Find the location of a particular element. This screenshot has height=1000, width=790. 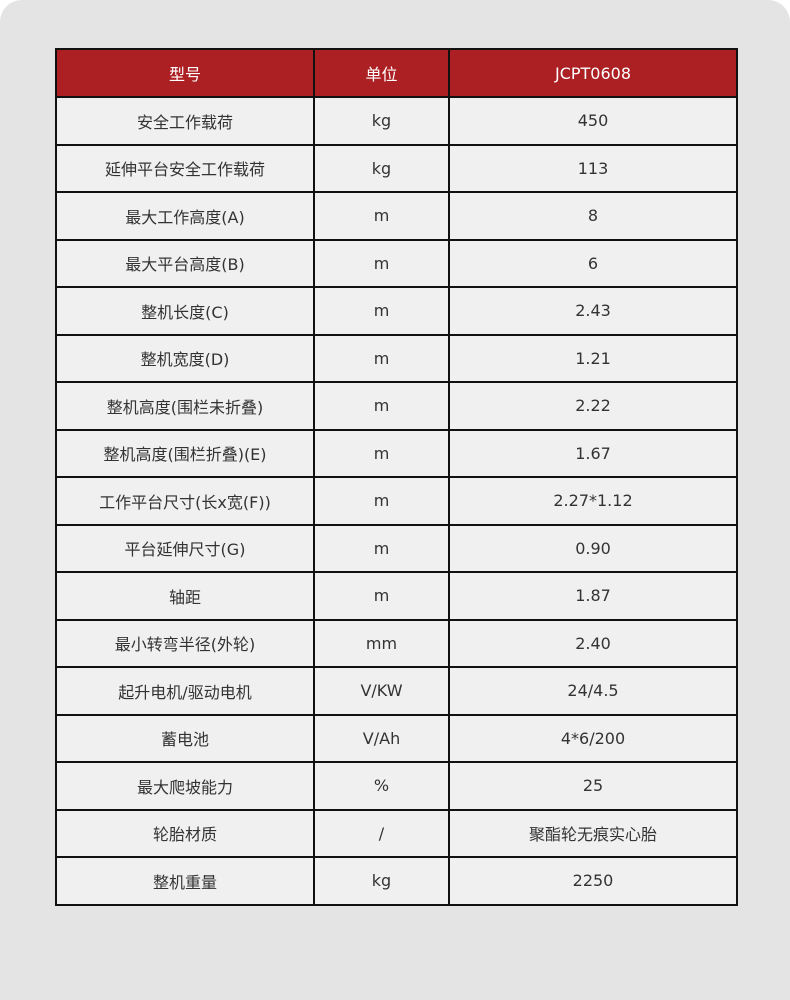

header-value: JCPT0608 is located at coordinates (593, 73).